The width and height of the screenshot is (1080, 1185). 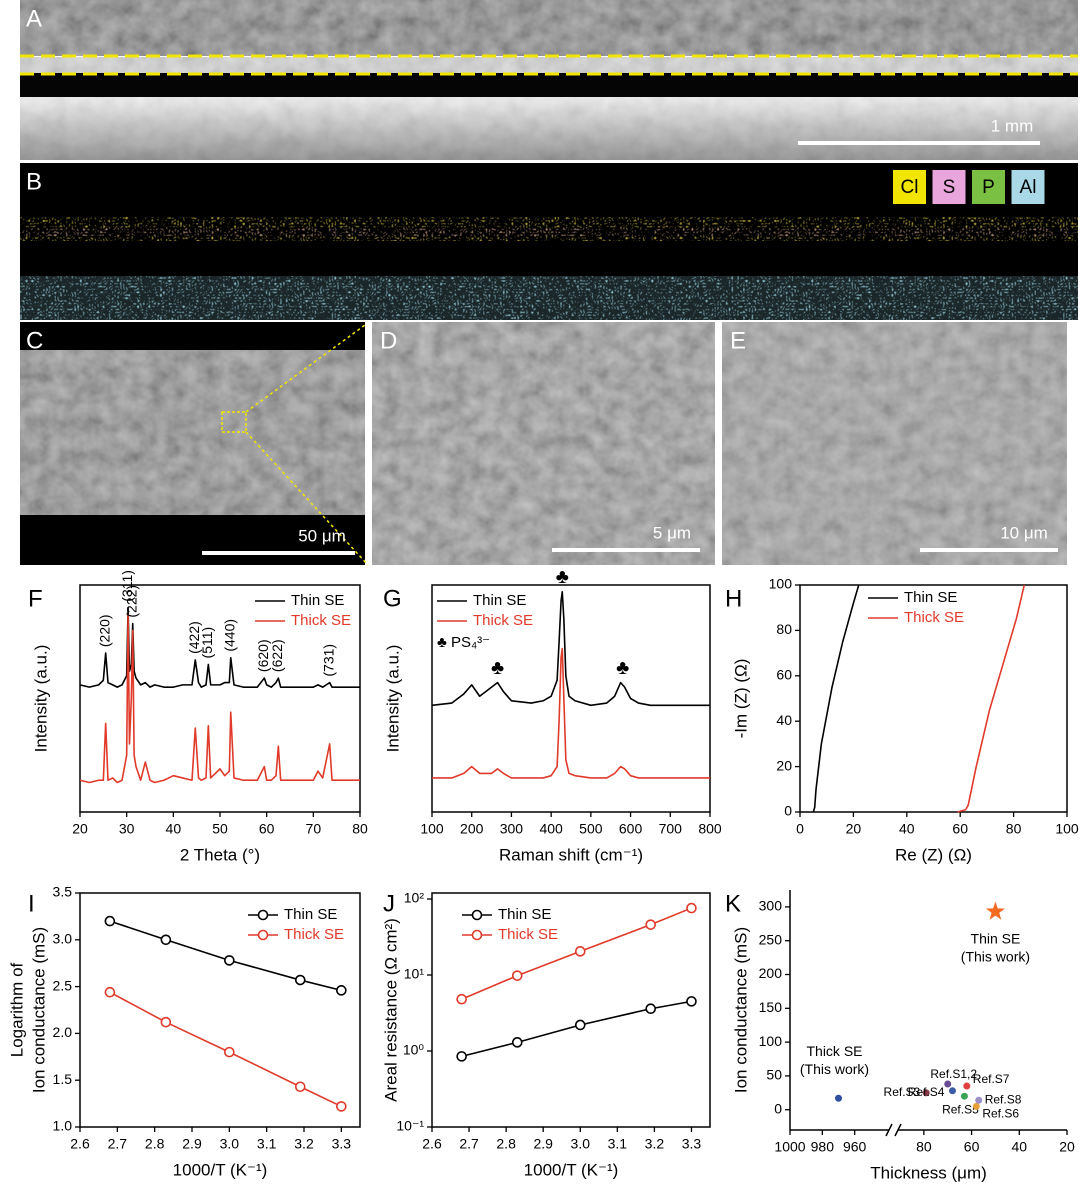 What do you see at coordinates (322, 535) in the screenshot?
I see `scale-label: 50 μm` at bounding box center [322, 535].